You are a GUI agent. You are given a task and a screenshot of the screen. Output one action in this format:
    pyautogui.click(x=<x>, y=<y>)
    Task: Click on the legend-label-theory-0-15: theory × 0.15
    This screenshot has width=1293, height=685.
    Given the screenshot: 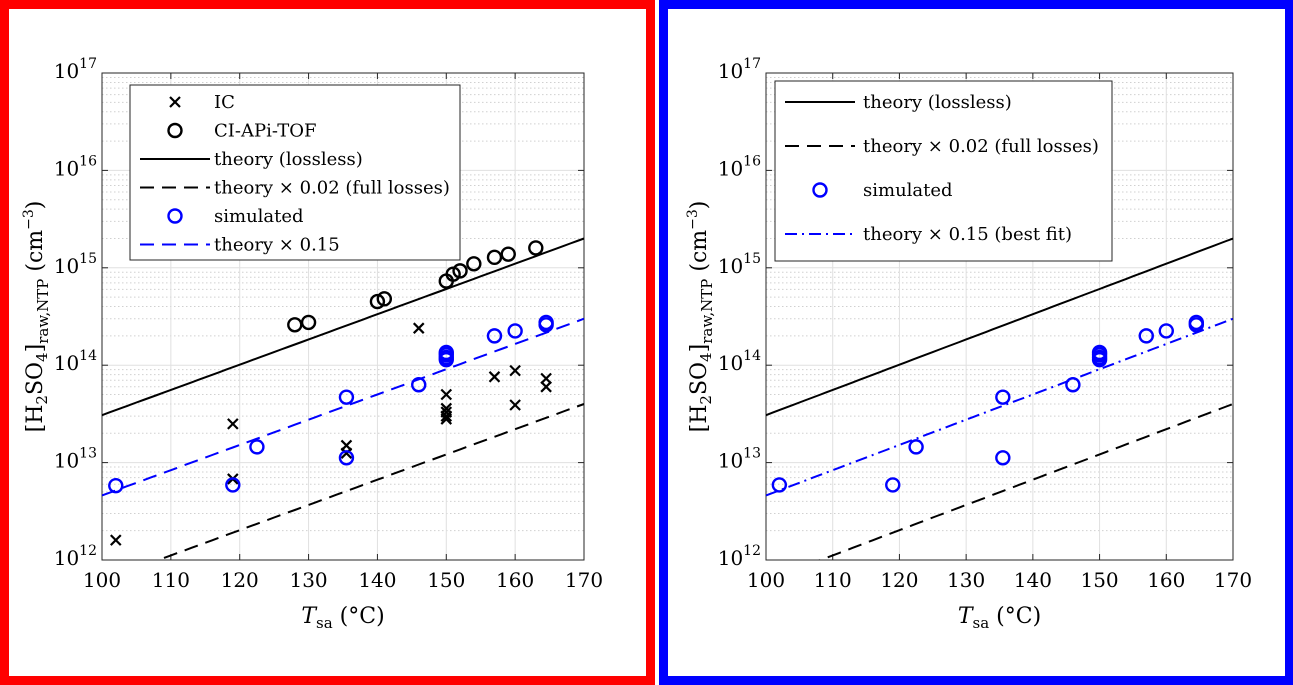 What is the action you would take?
    pyautogui.click(x=277, y=245)
    